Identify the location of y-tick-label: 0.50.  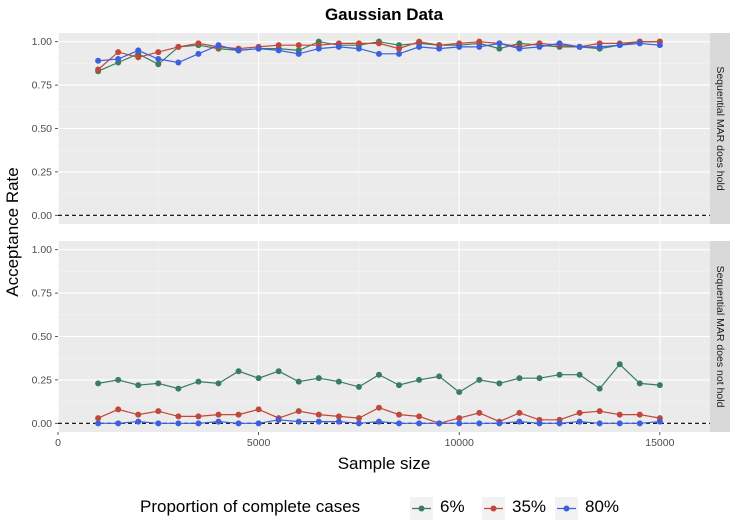
(42, 337).